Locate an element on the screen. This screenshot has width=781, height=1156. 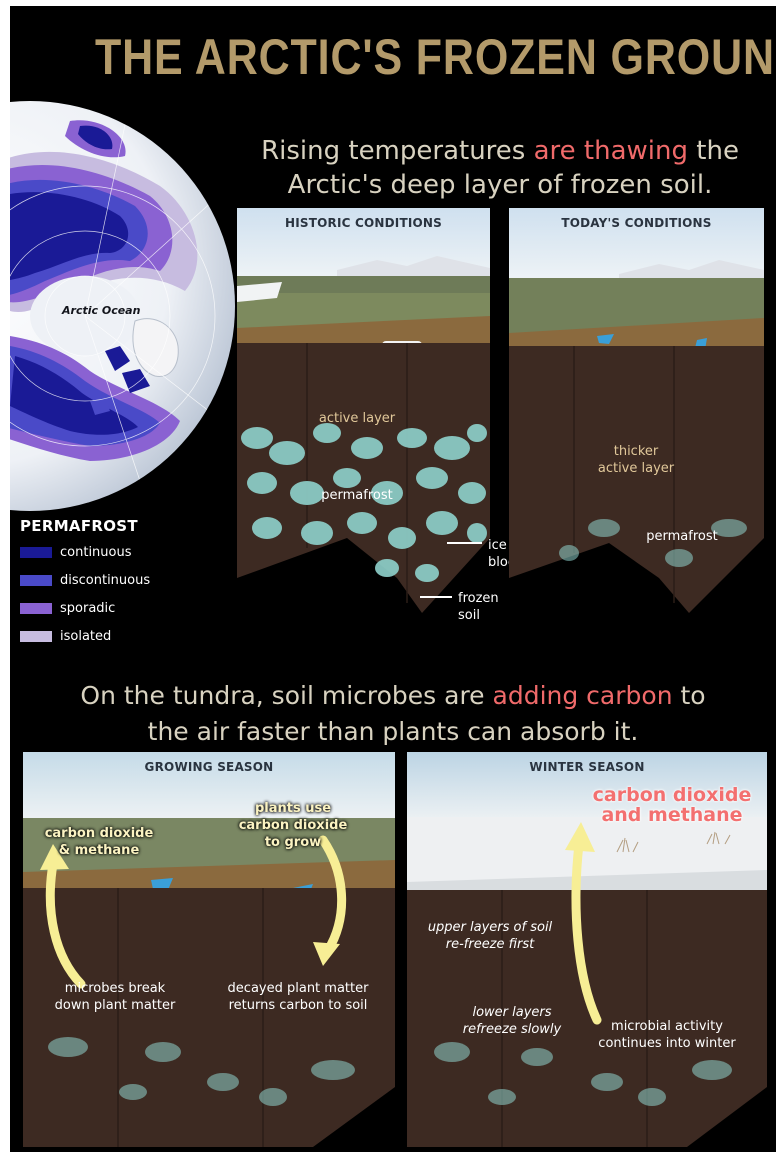
legend-item-isolated: isolated is located at coordinates (65, 636).